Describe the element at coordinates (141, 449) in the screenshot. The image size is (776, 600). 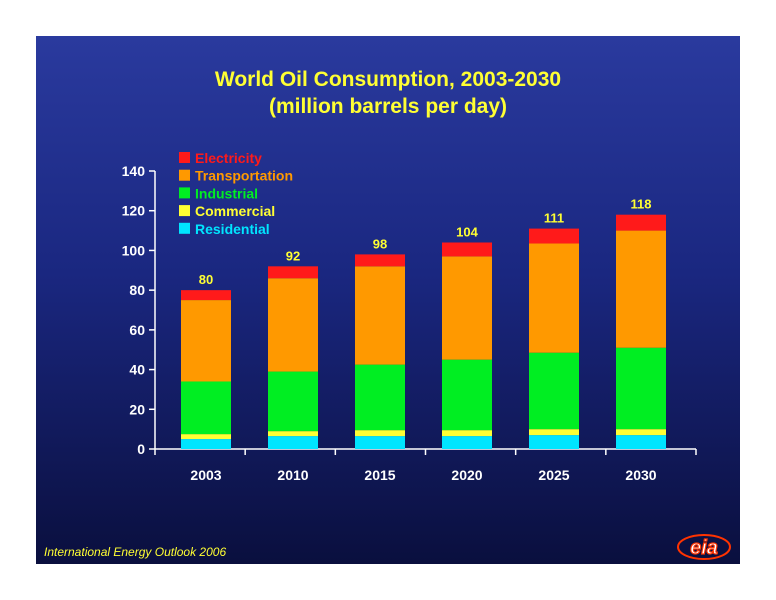
I see `y-tick-label: 0` at that location.